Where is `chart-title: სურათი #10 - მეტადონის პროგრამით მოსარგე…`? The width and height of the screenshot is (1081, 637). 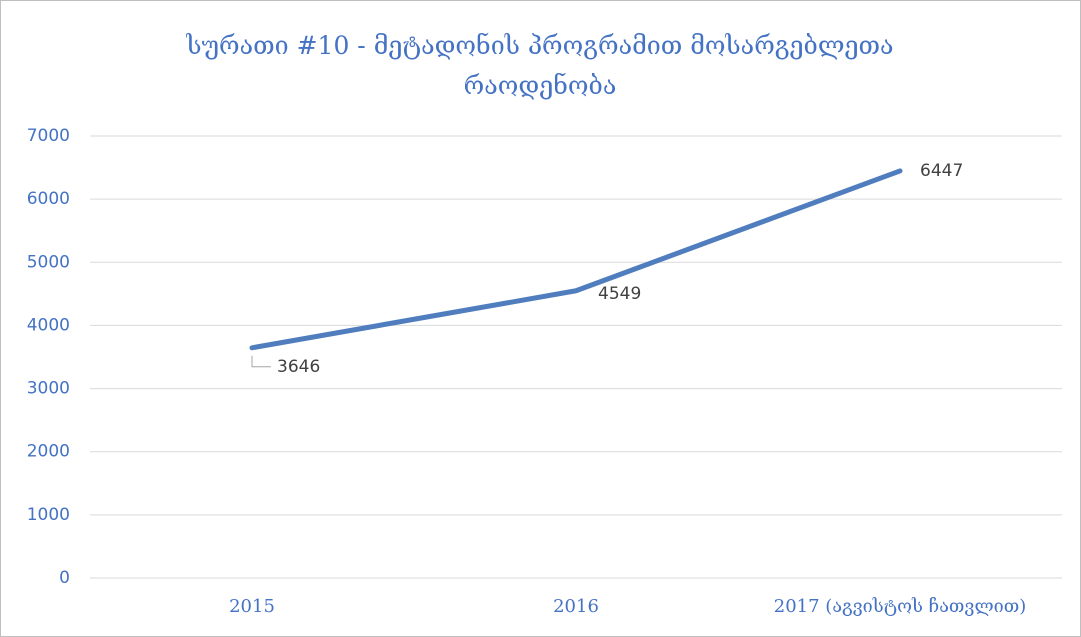 chart-title: სურათი #10 - მეტადონის პროგრამით მოსარგე… is located at coordinates (540, 65).